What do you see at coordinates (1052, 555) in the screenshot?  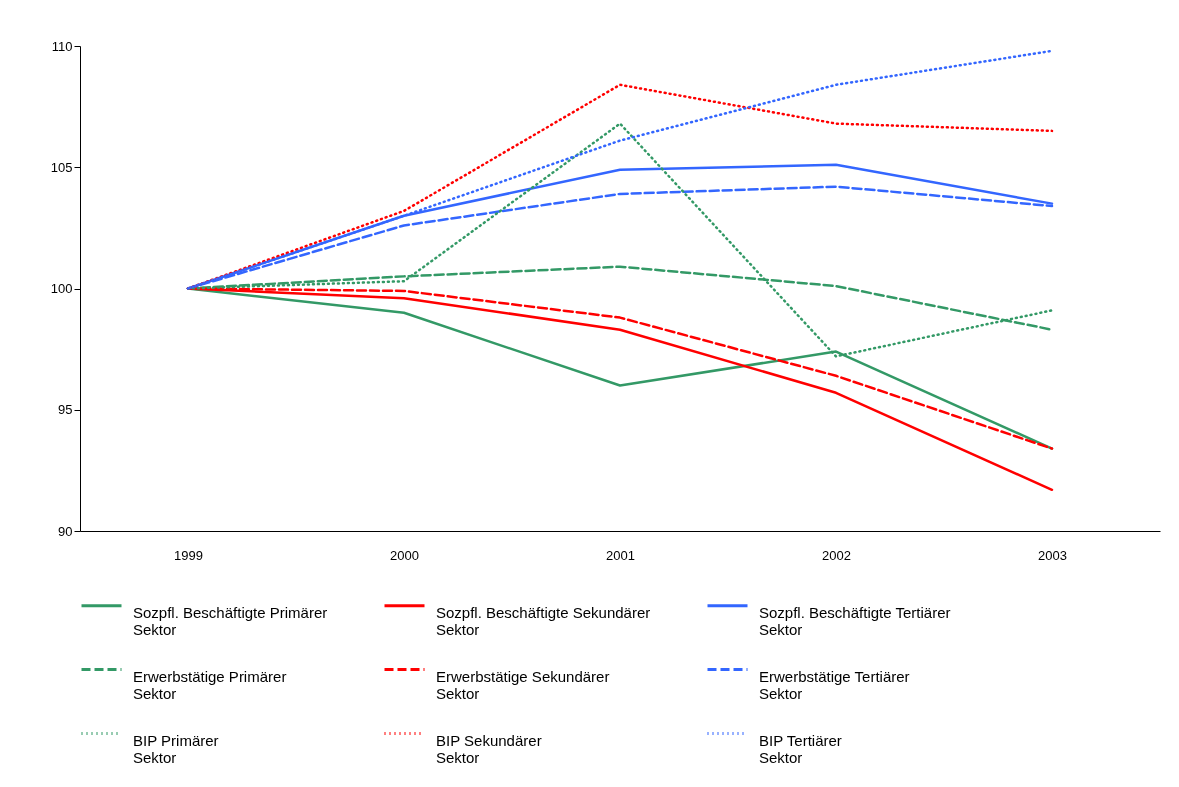 I see `x-tick-label: 2003` at bounding box center [1052, 555].